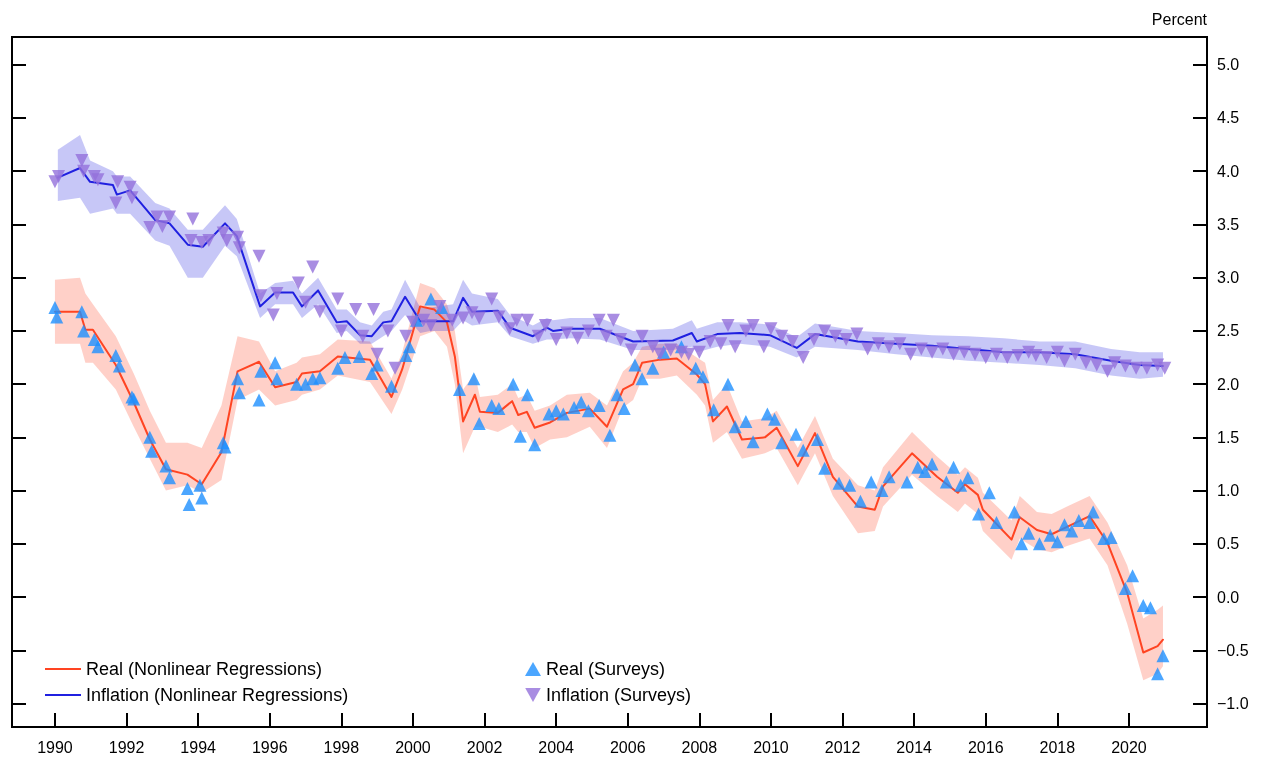  Describe the element at coordinates (484, 747) in the screenshot. I see `x-tick-label: 2002` at that location.